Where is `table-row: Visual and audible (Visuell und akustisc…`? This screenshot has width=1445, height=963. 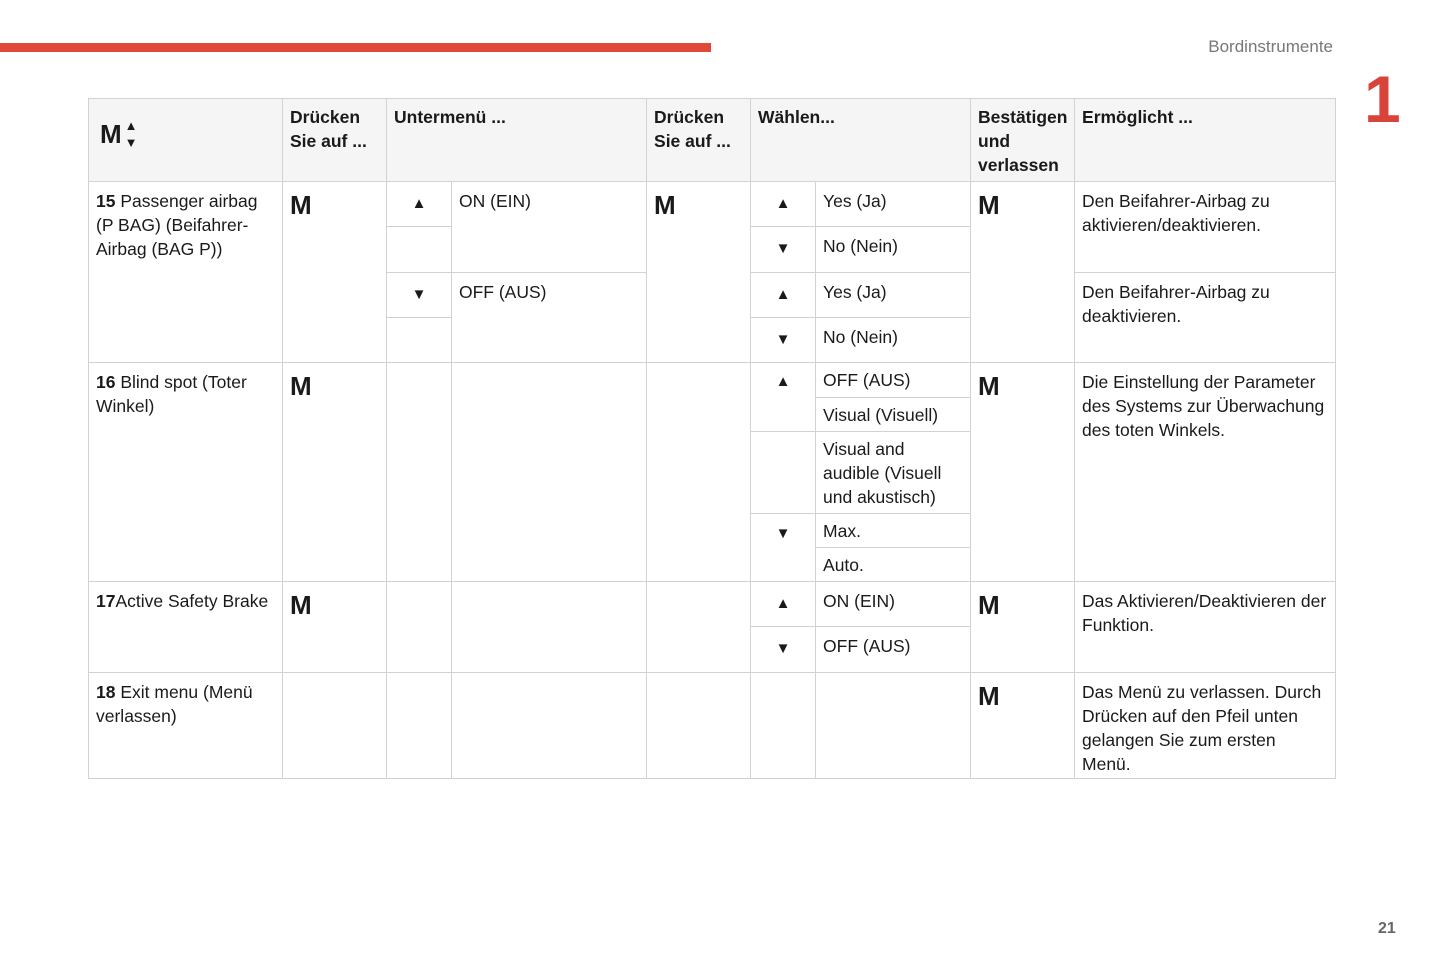
table-row: Visual and audible (Visuell und akustisc… is located at coordinates (712, 472).